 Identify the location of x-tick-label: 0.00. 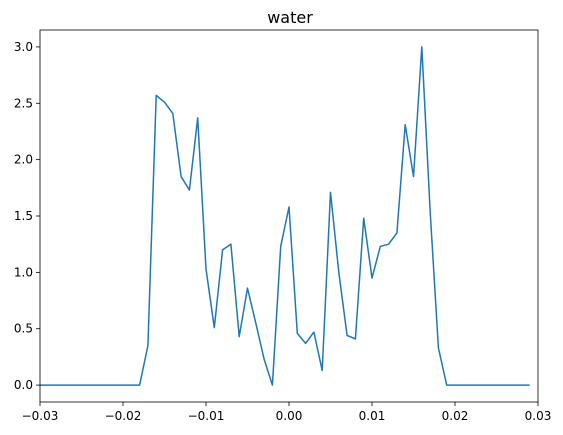
(289, 416).